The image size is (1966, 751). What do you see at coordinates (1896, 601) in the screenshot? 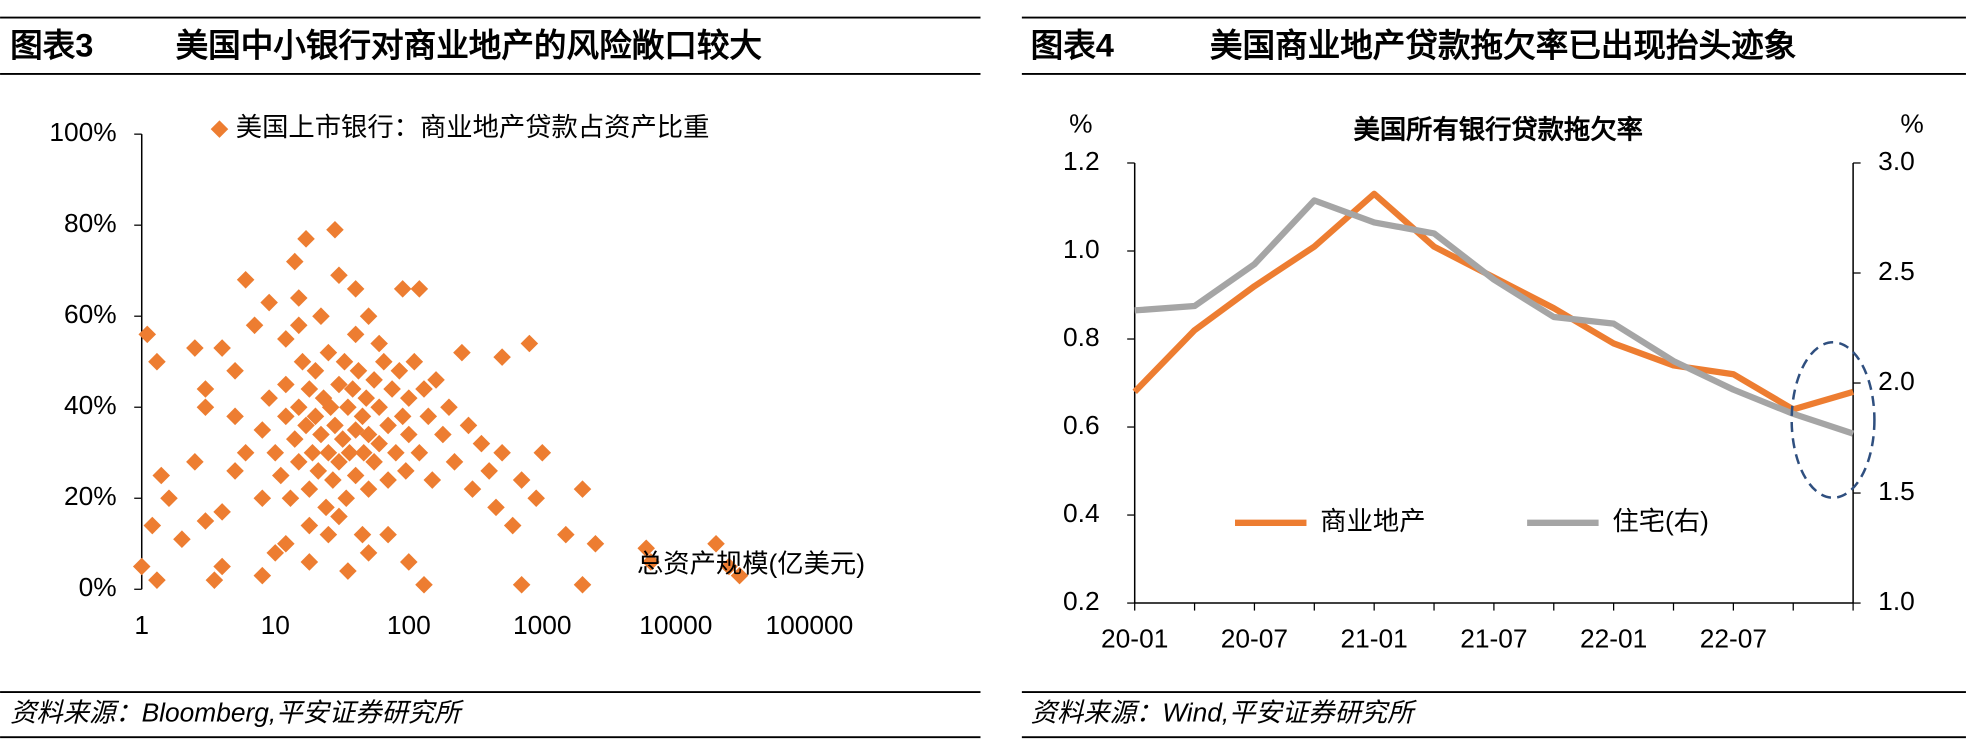
I see `y2-tick-label: 1.0` at bounding box center [1896, 601].